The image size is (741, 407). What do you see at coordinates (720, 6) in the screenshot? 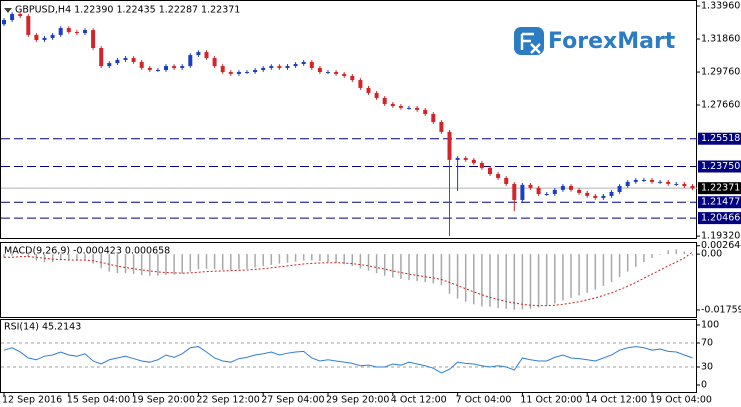
I see `y-tick-label: 1.33960` at bounding box center [720, 6].